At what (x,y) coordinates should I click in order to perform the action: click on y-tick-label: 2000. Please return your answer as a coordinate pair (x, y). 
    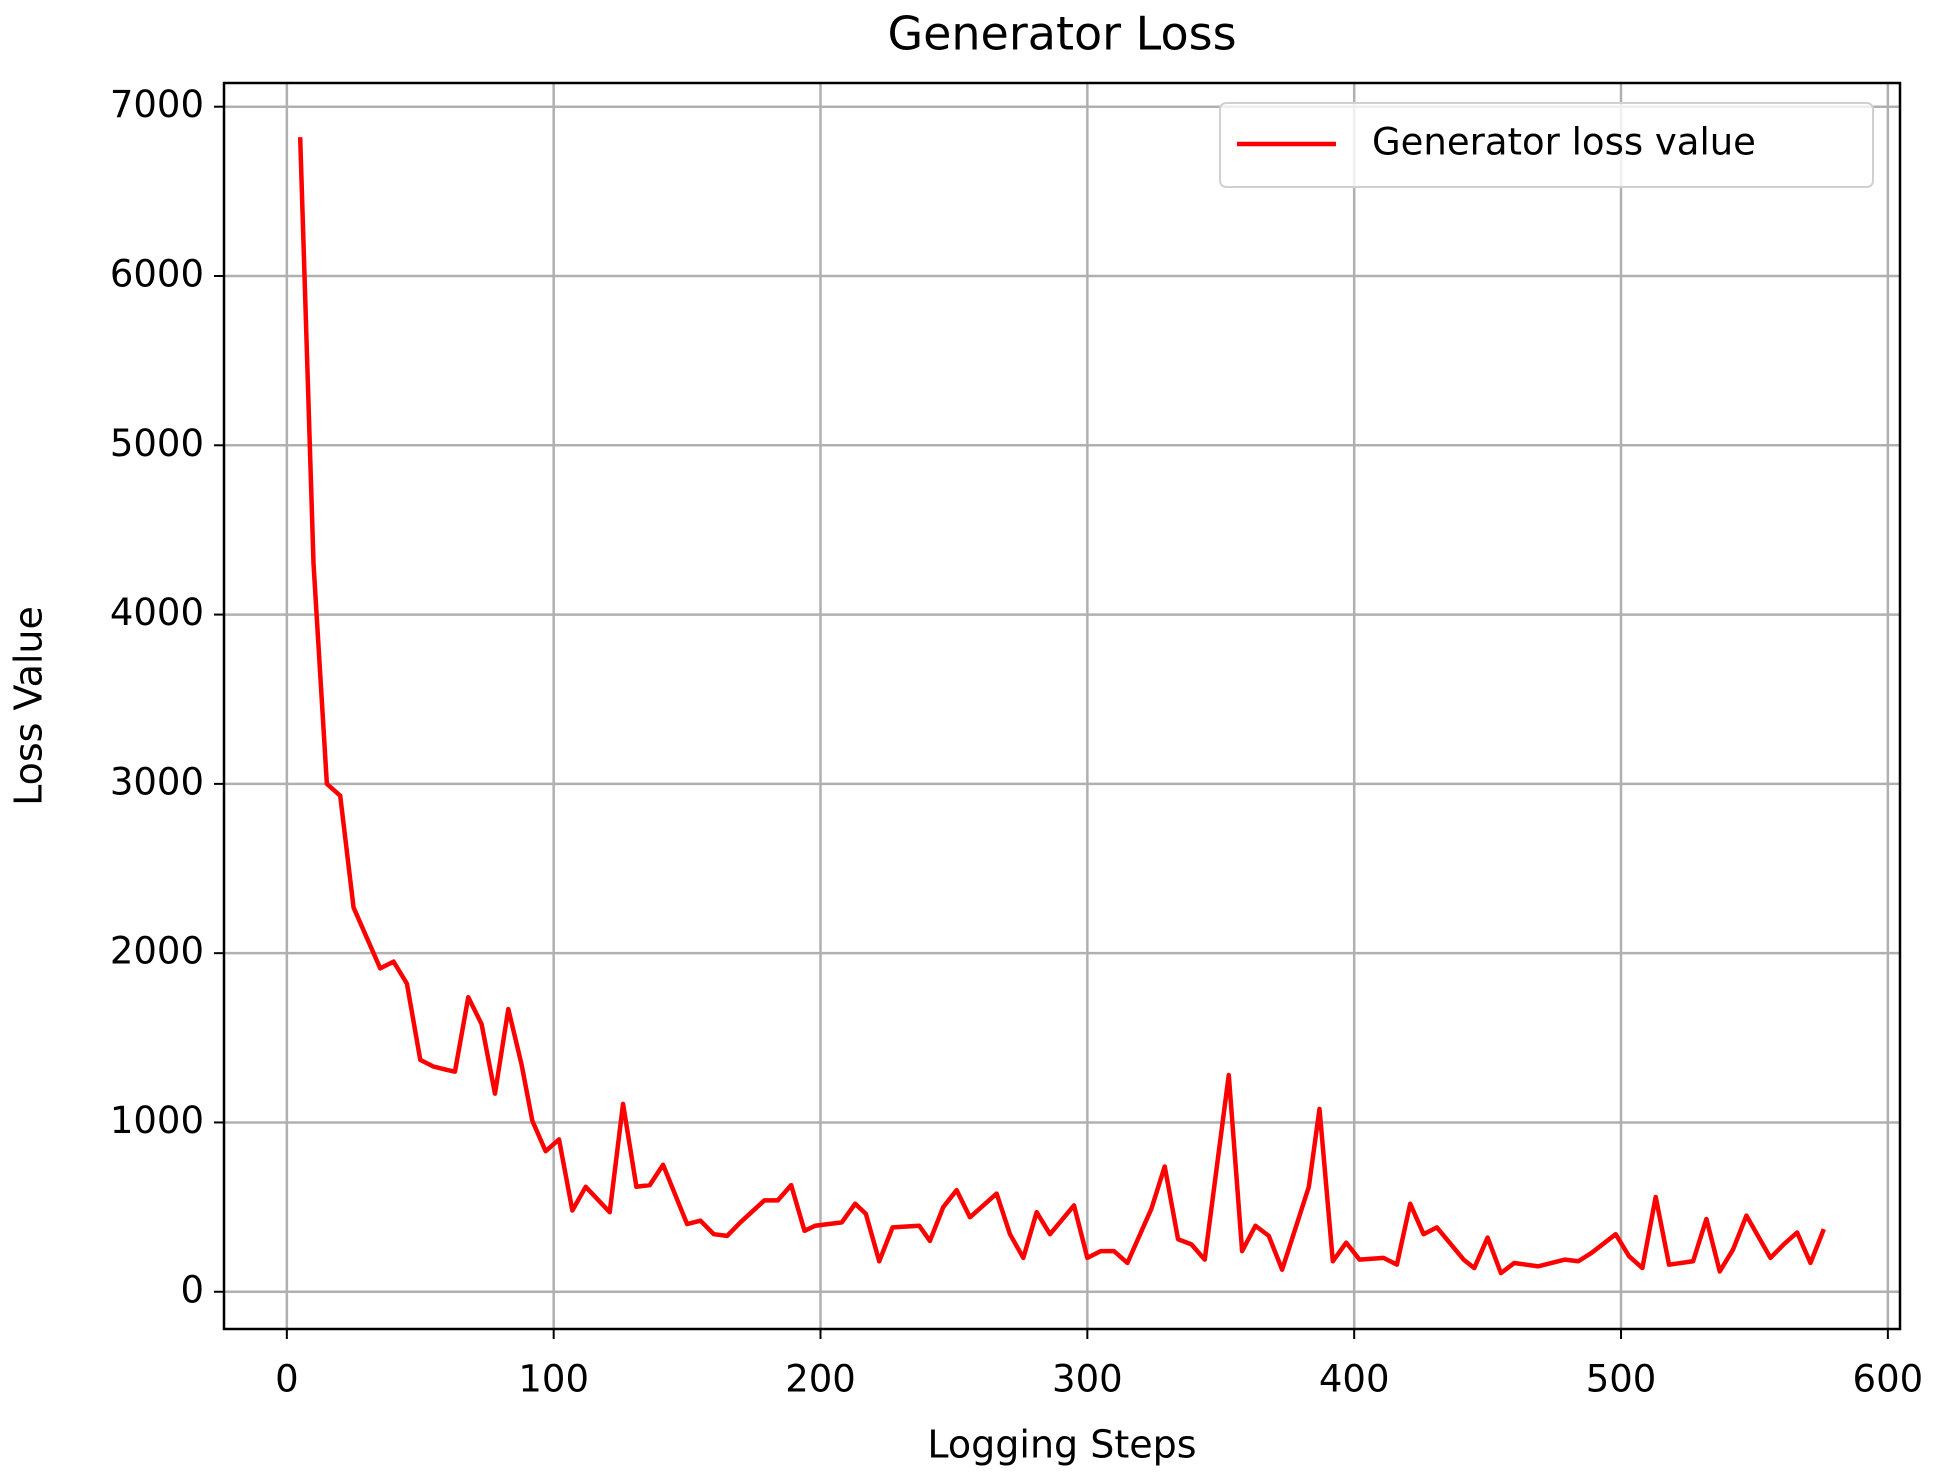
    Looking at the image, I should click on (157, 951).